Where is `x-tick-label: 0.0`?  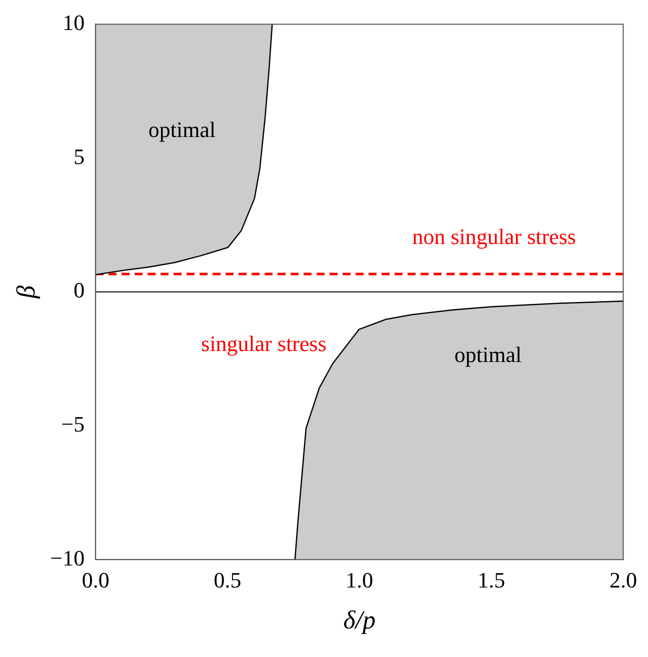 x-tick-label: 0.0 is located at coordinates (96, 580).